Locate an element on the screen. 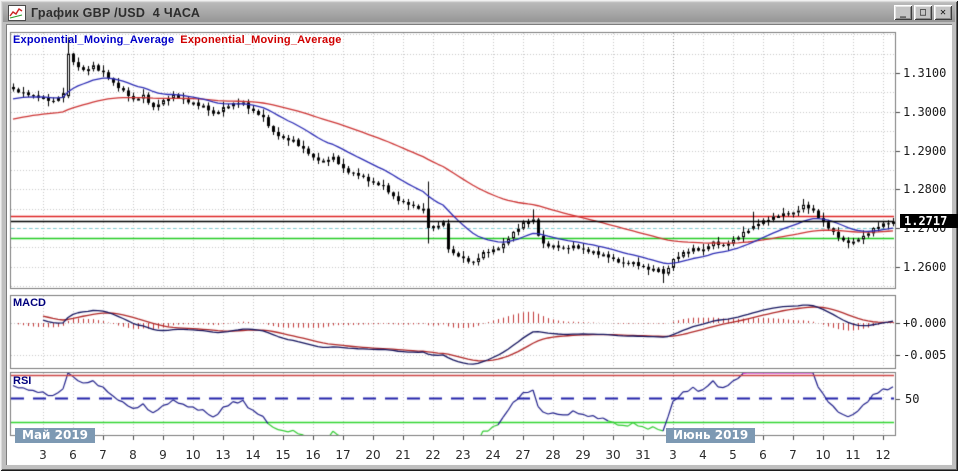  rsi-panel-label: RSI is located at coordinates (22, 381).